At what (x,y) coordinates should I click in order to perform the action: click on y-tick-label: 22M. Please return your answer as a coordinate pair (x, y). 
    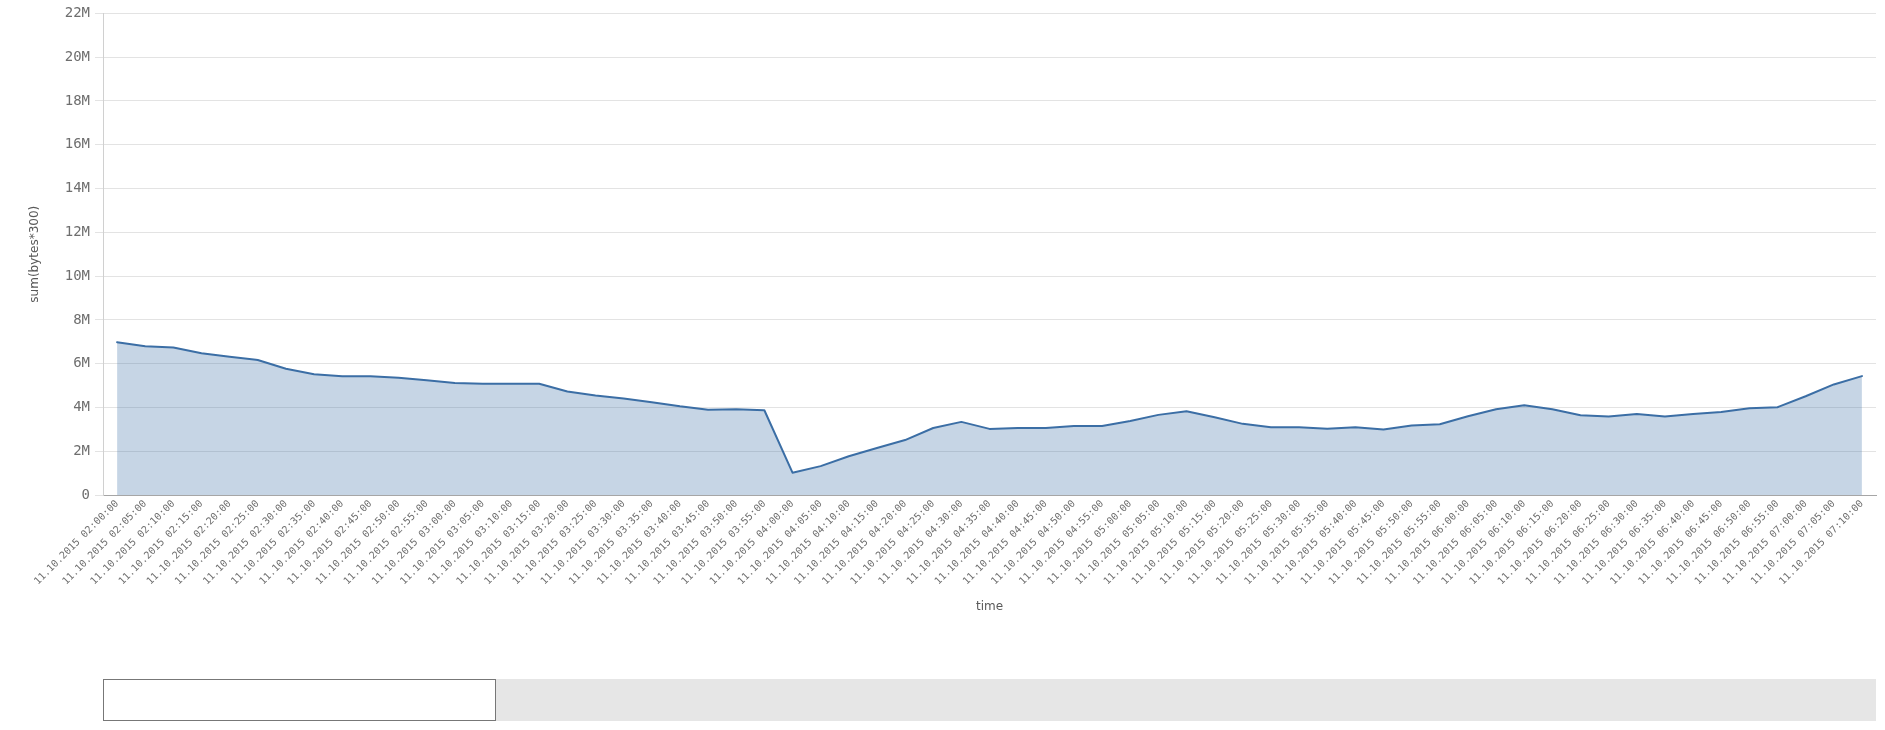
    Looking at the image, I should click on (77, 12).